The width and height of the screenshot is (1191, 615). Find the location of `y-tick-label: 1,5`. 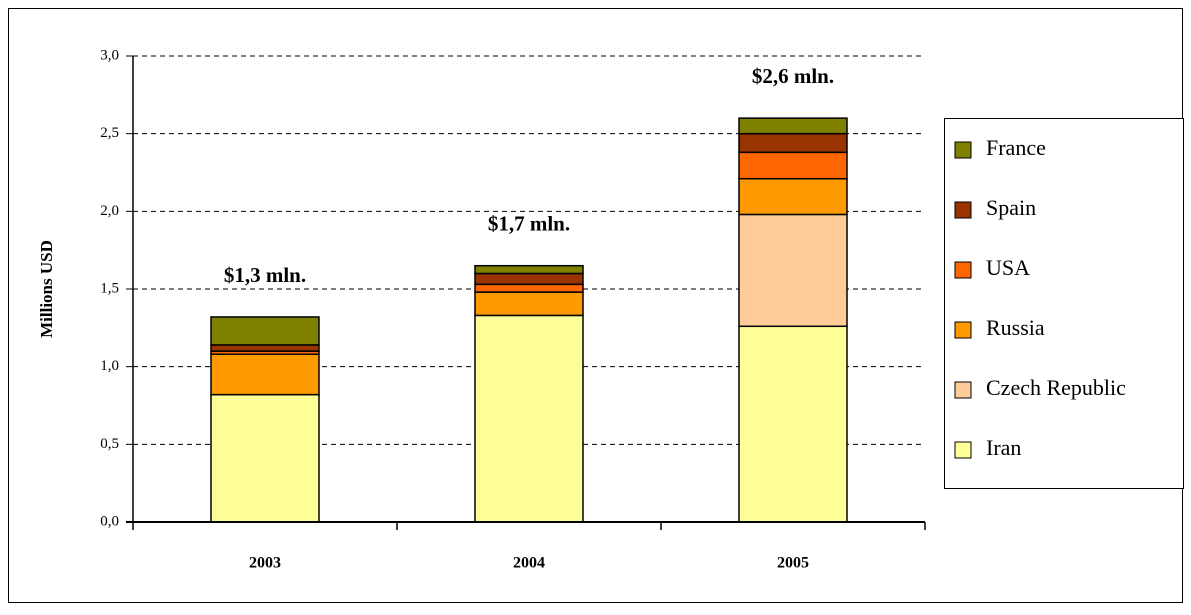

y-tick-label: 1,5 is located at coordinates (109, 288).